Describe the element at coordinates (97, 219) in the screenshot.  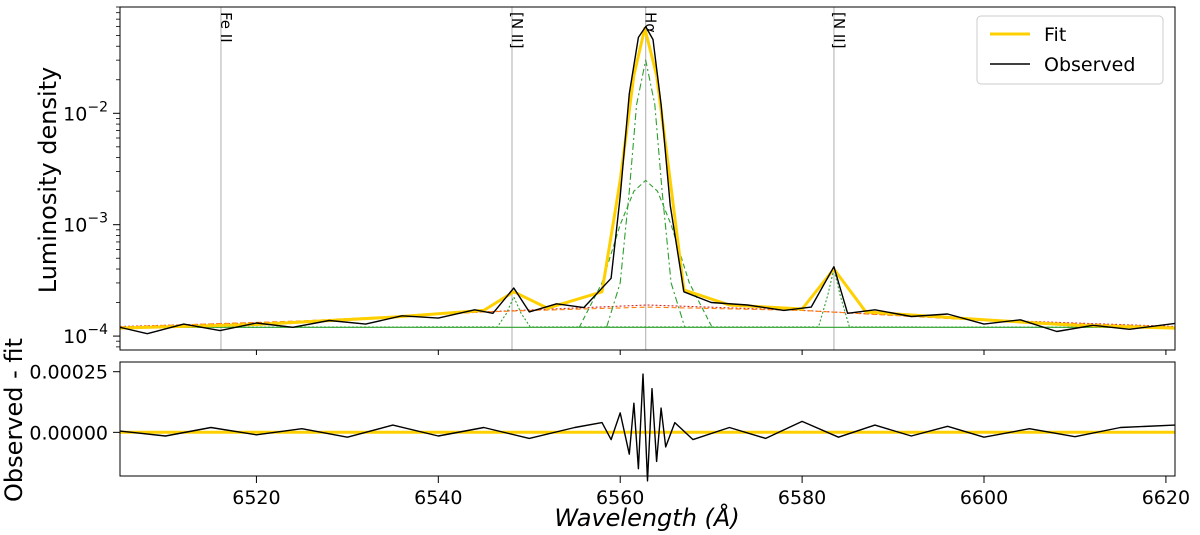
I see `y-tick-exponent: −3` at that location.